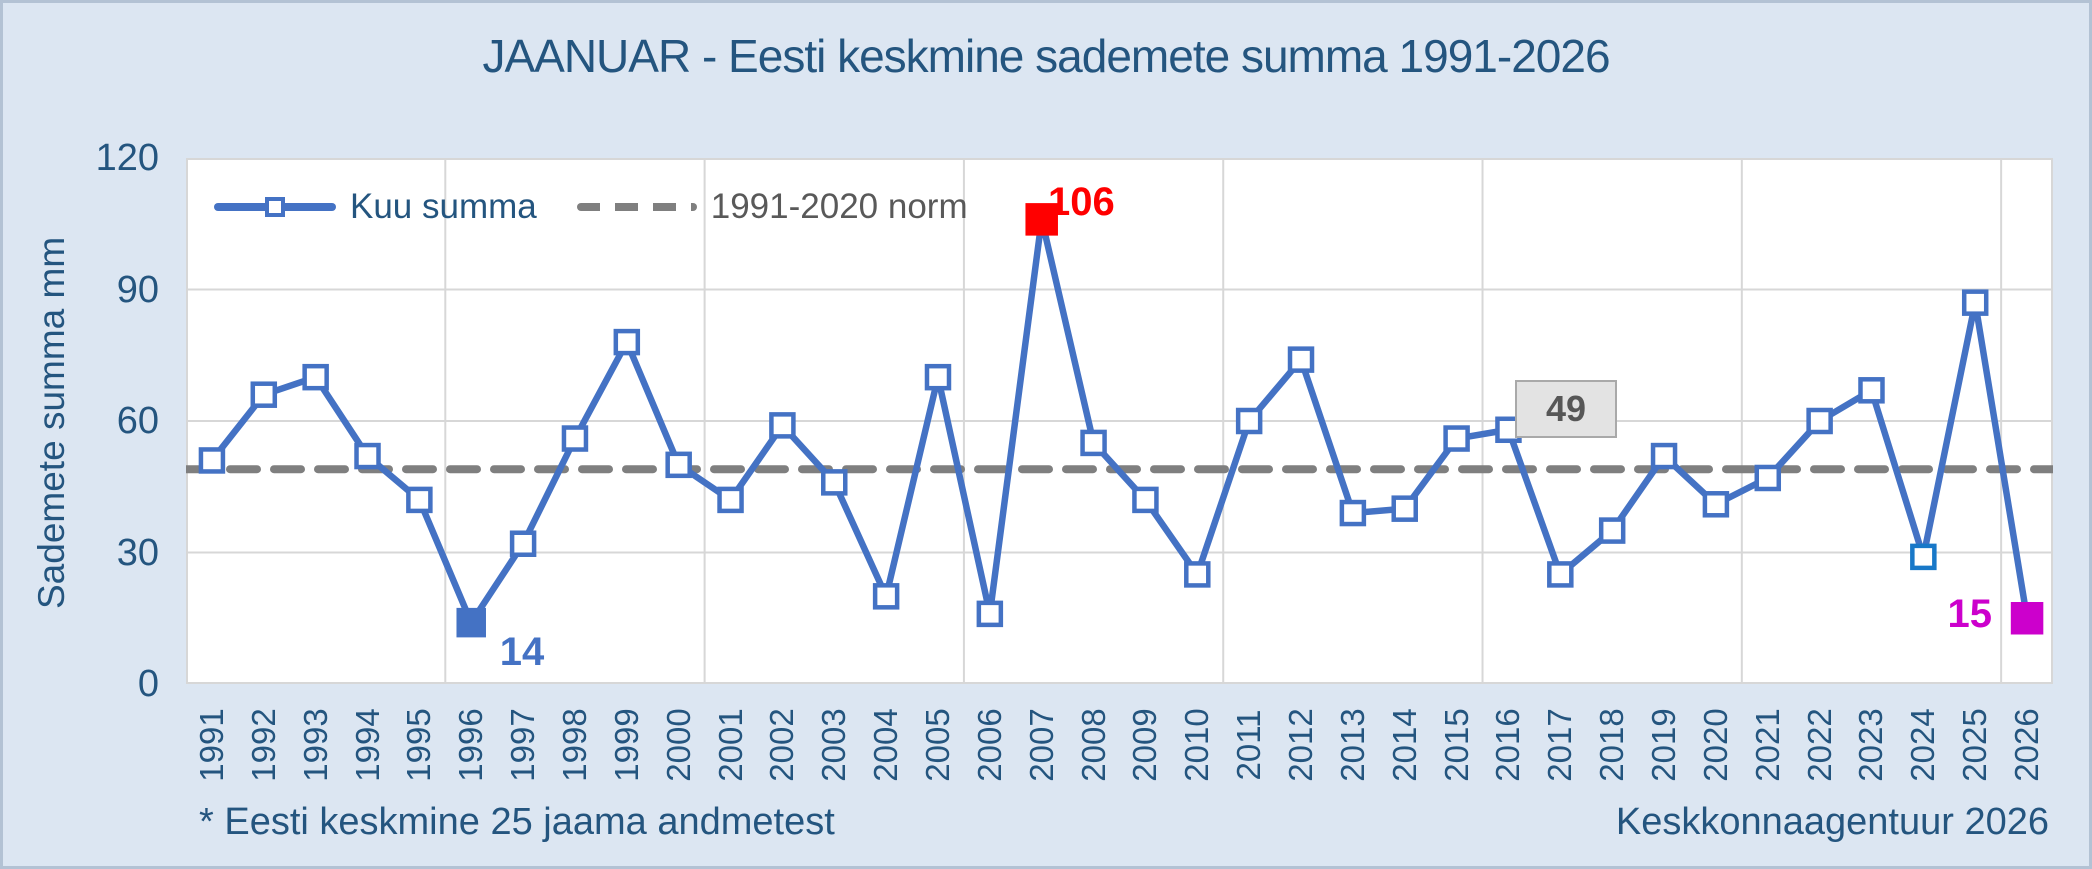 The width and height of the screenshot is (2092, 869). Describe the element at coordinates (2027, 745) in the screenshot. I see `x-tick-label-2026: 2026` at that location.